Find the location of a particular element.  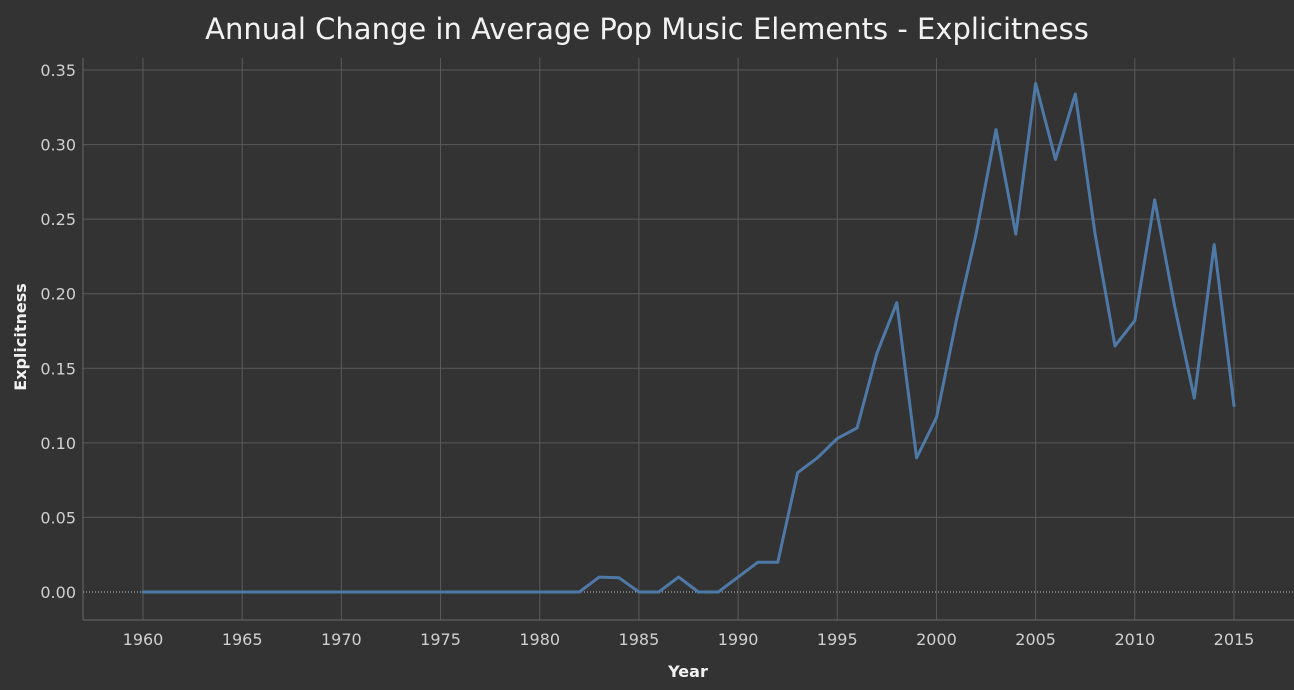

x-tick-label: 1975 is located at coordinates (440, 639).